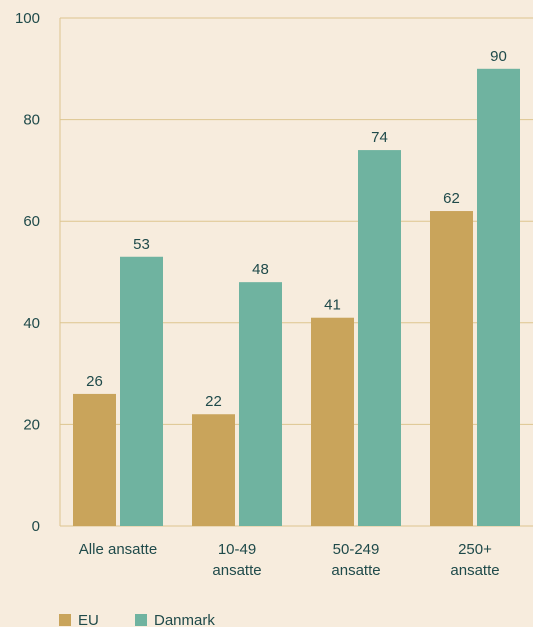  I want to click on y-tick-label: 0, so click(36, 526).